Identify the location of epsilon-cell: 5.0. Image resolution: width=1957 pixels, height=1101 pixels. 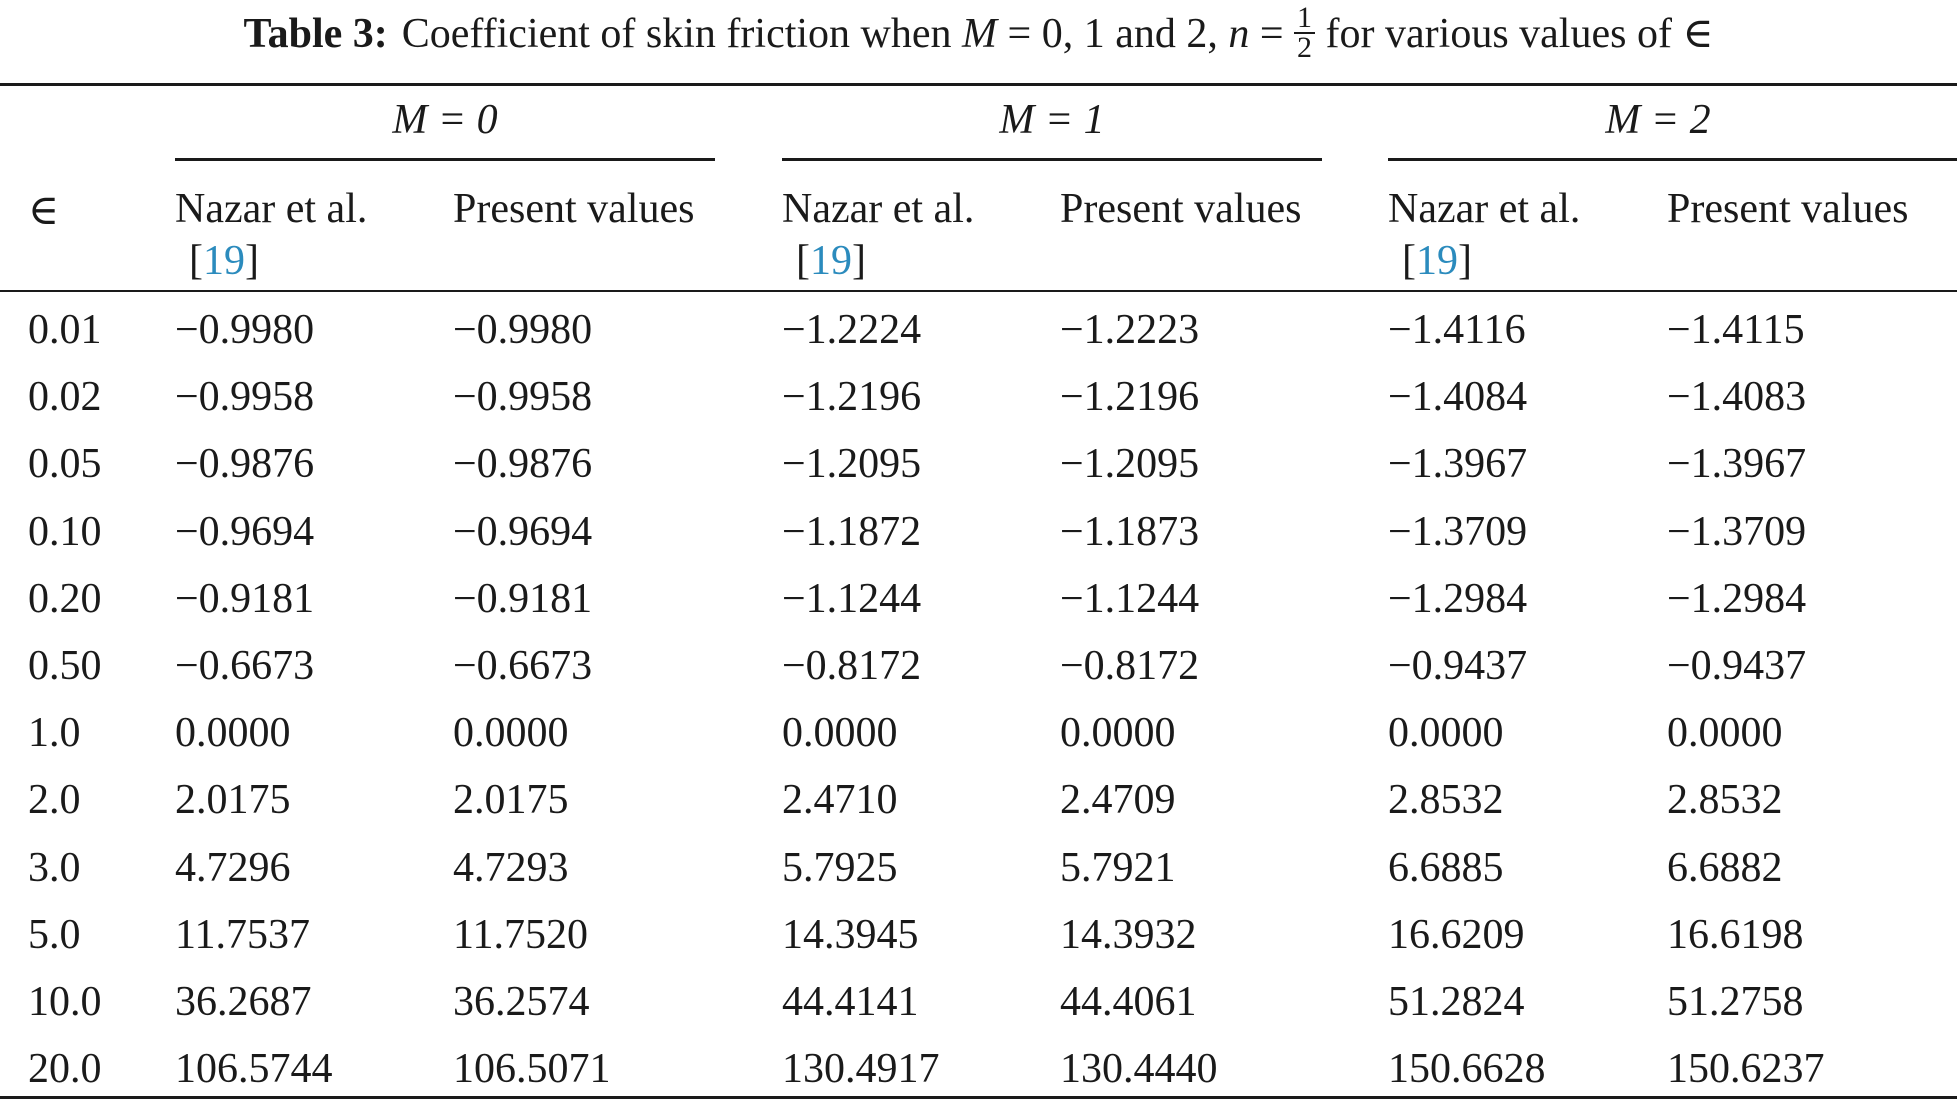
(54, 935).